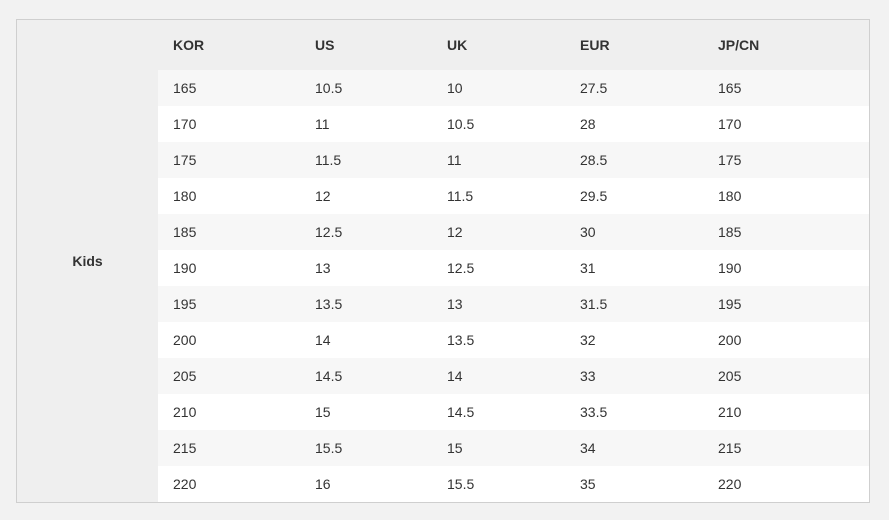 The image size is (889, 520). Describe the element at coordinates (185, 304) in the screenshot. I see `cell-kor: 195` at that location.